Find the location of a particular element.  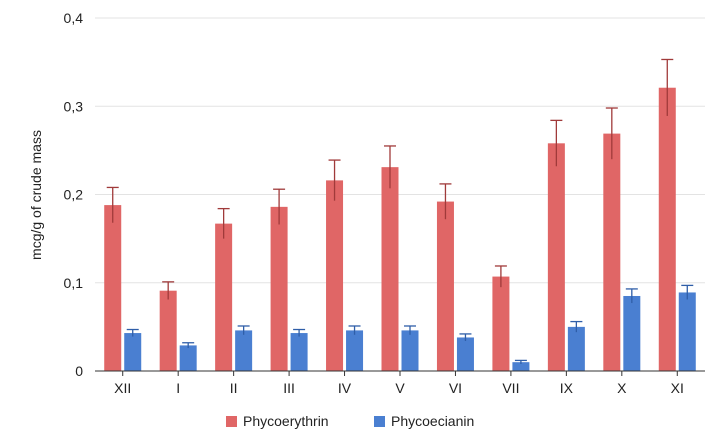

bar-phycoecianin-i is located at coordinates (188, 358).